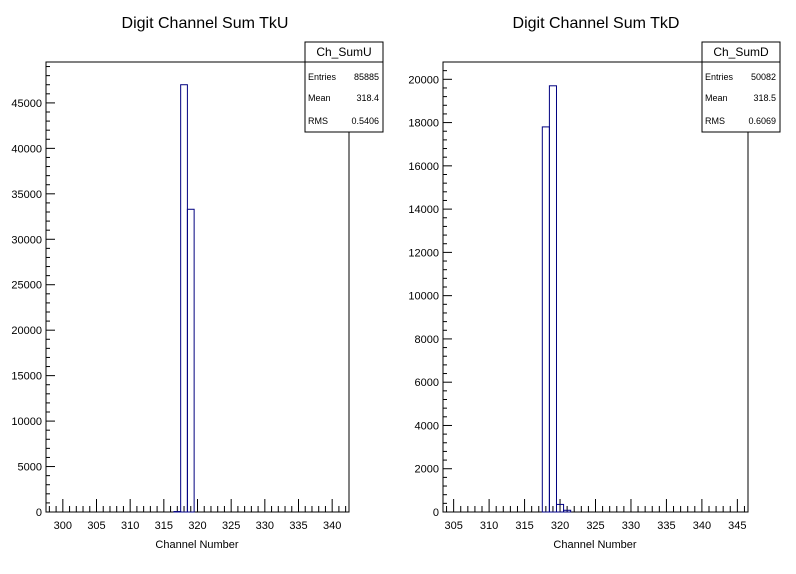 Image resolution: width=796 pixels, height=574 pixels. Describe the element at coordinates (367, 98) in the screenshot. I see `stats-mean-value: 318.4` at that location.